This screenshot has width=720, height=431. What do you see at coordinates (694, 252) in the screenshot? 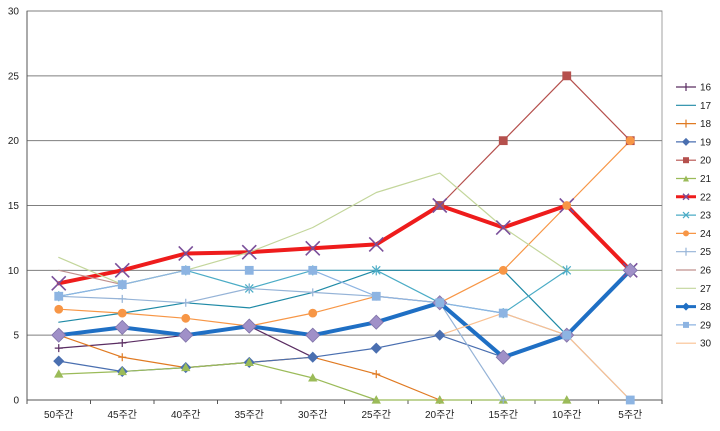
I see `legend-item-25: 25` at bounding box center [694, 252].